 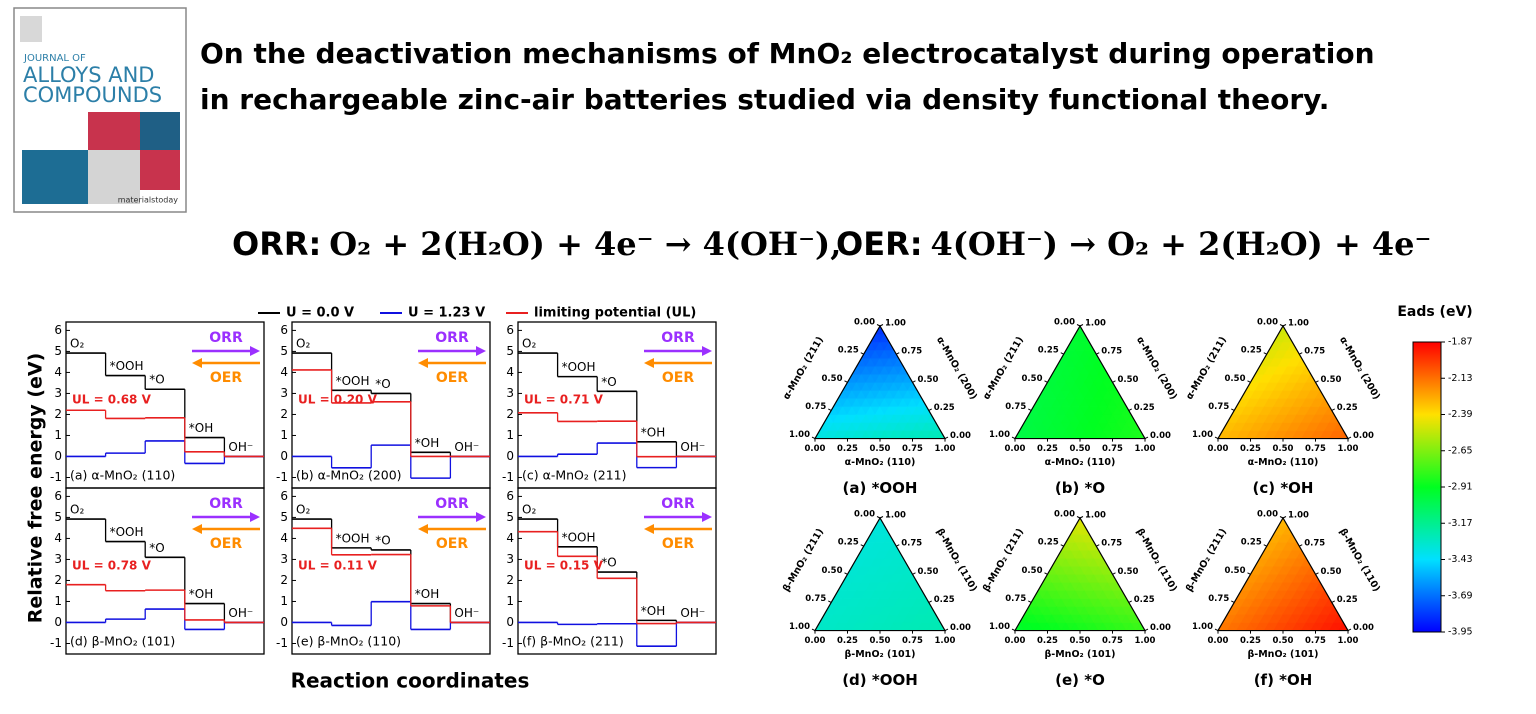 What do you see at coordinates (122, 475) in the screenshot?
I see `panel-label: (a) α-MnO₂ (110)` at bounding box center [122, 475].